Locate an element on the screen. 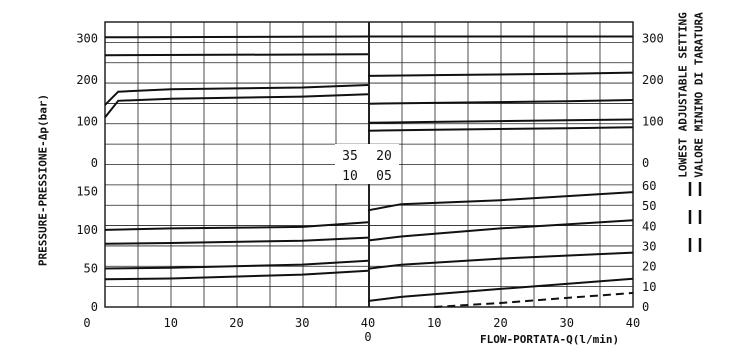 The height and width of the screenshot is (353, 733). x-tick-label-right: 10 is located at coordinates (434, 323).